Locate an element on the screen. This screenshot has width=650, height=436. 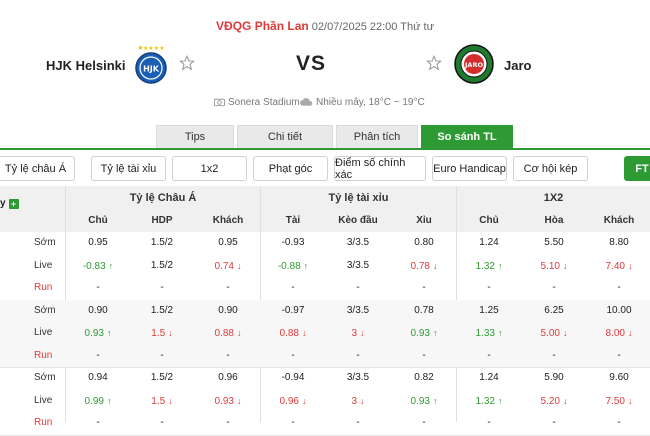
odds-value: 1.24 is located at coordinates (489, 243).